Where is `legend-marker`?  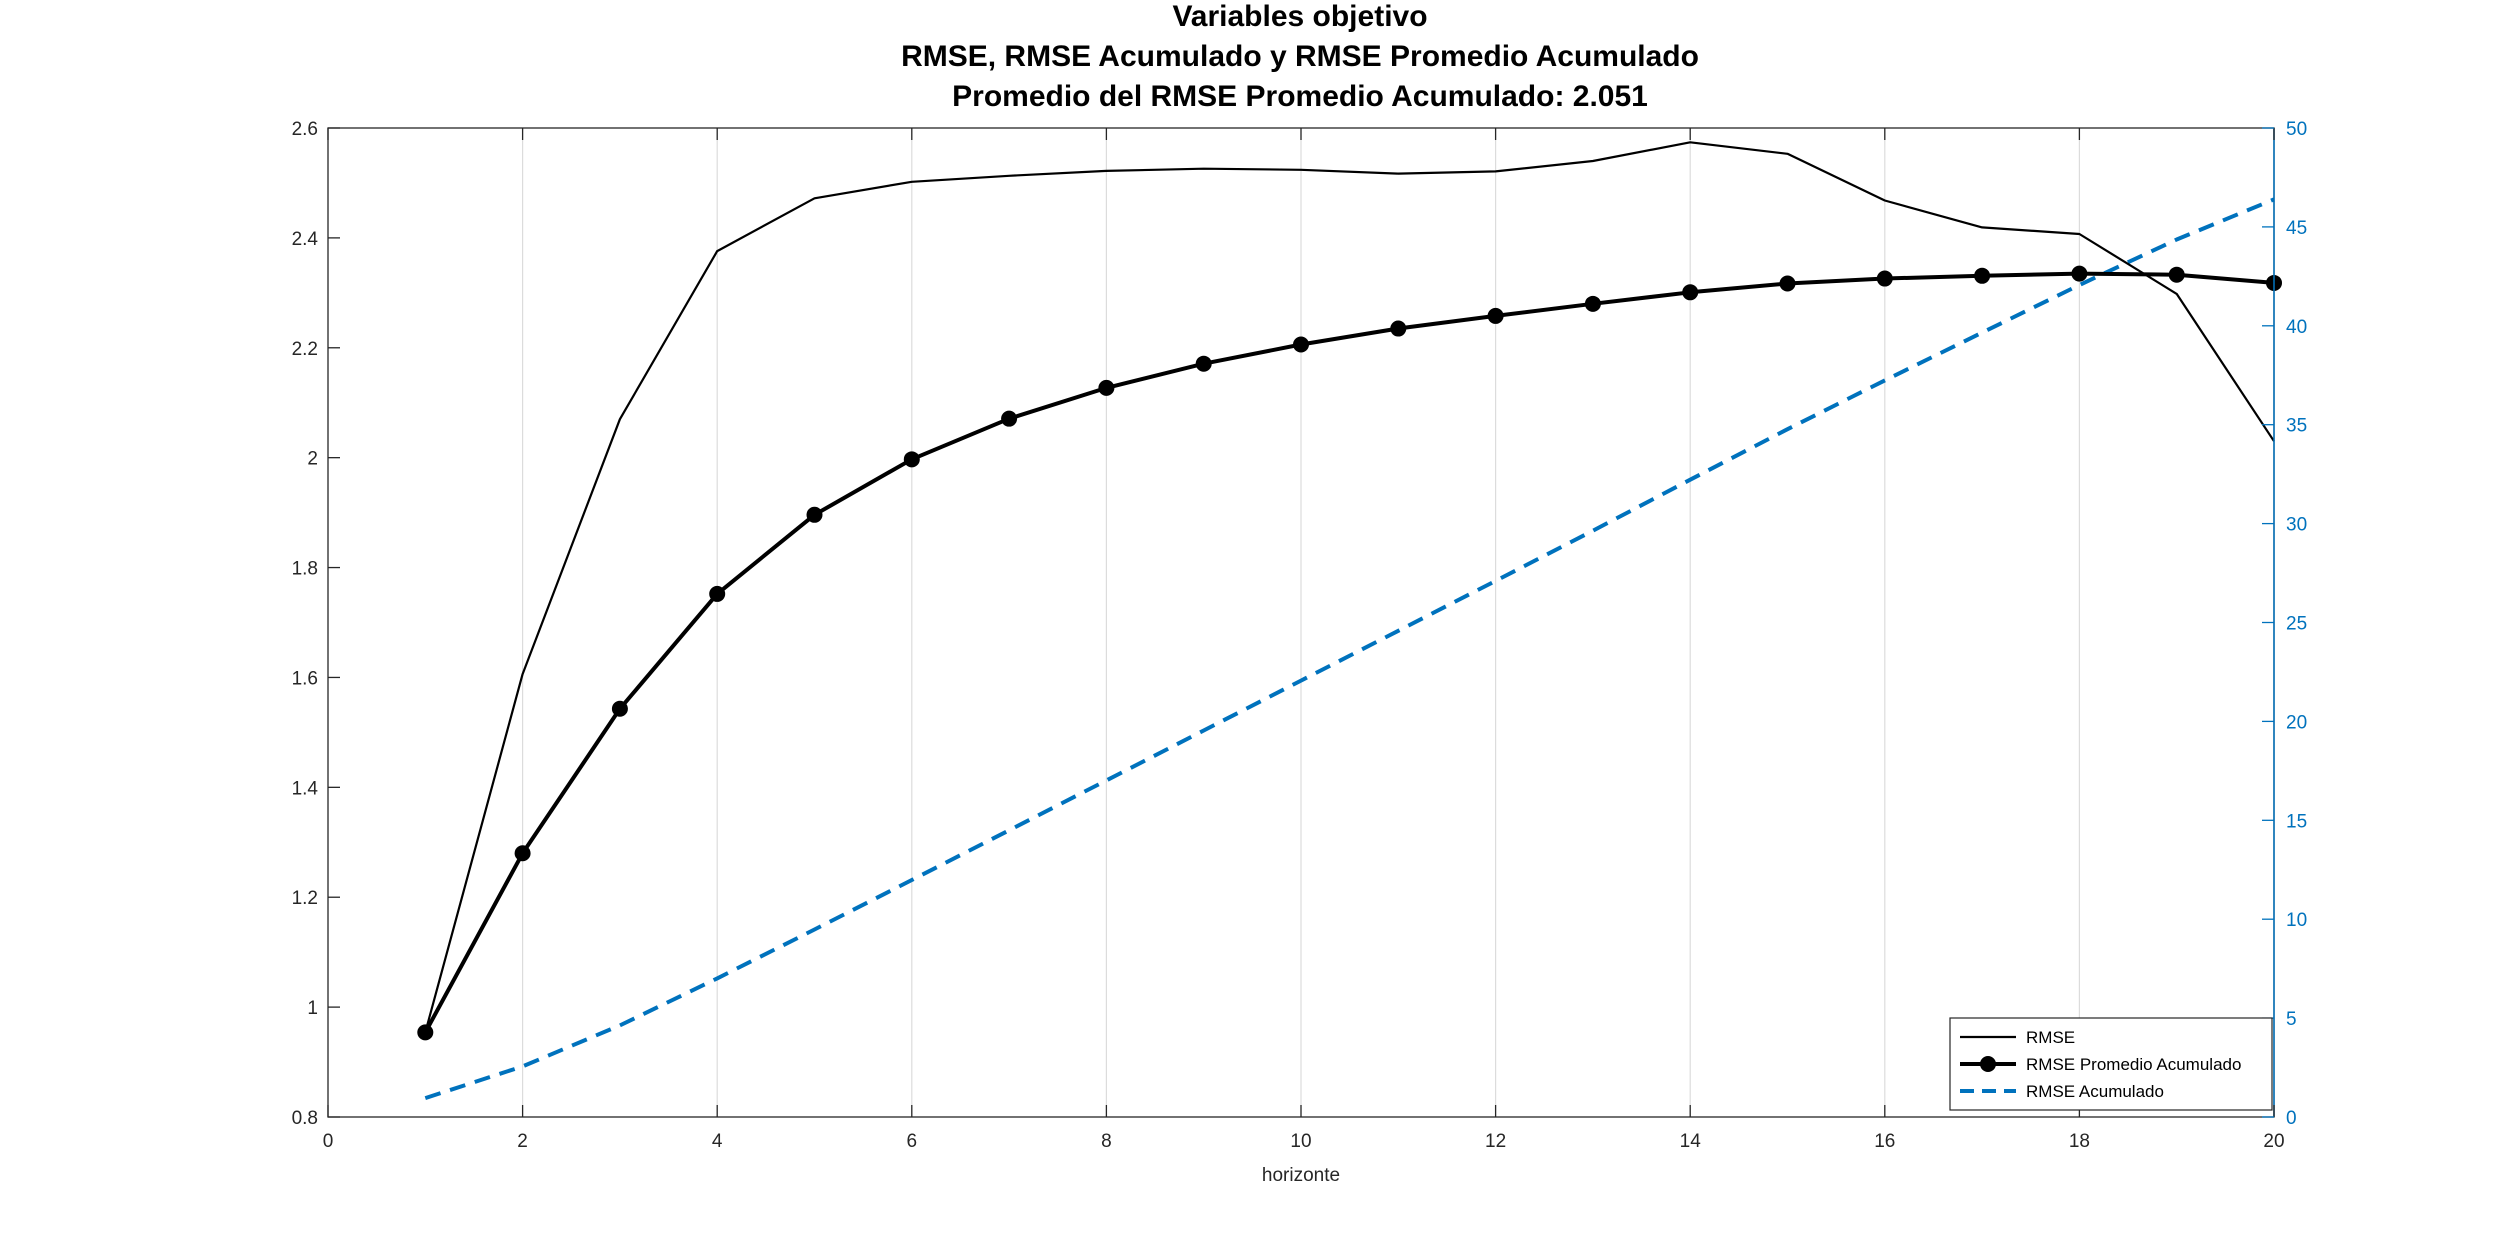 legend-marker is located at coordinates (1988, 1064).